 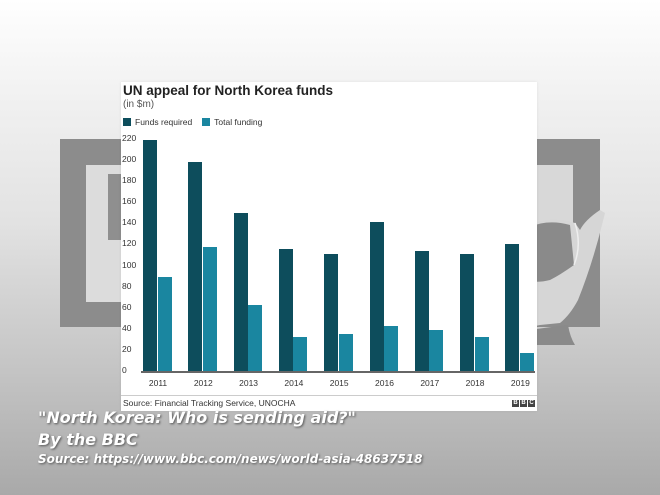 I want to click on bar-funds-required-2014, so click(x=285, y=309).